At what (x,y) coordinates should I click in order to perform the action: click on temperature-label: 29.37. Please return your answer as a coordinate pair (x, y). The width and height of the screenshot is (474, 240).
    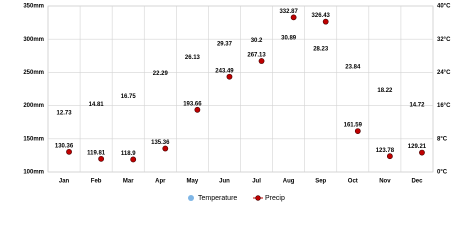
    Looking at the image, I should click on (225, 45).